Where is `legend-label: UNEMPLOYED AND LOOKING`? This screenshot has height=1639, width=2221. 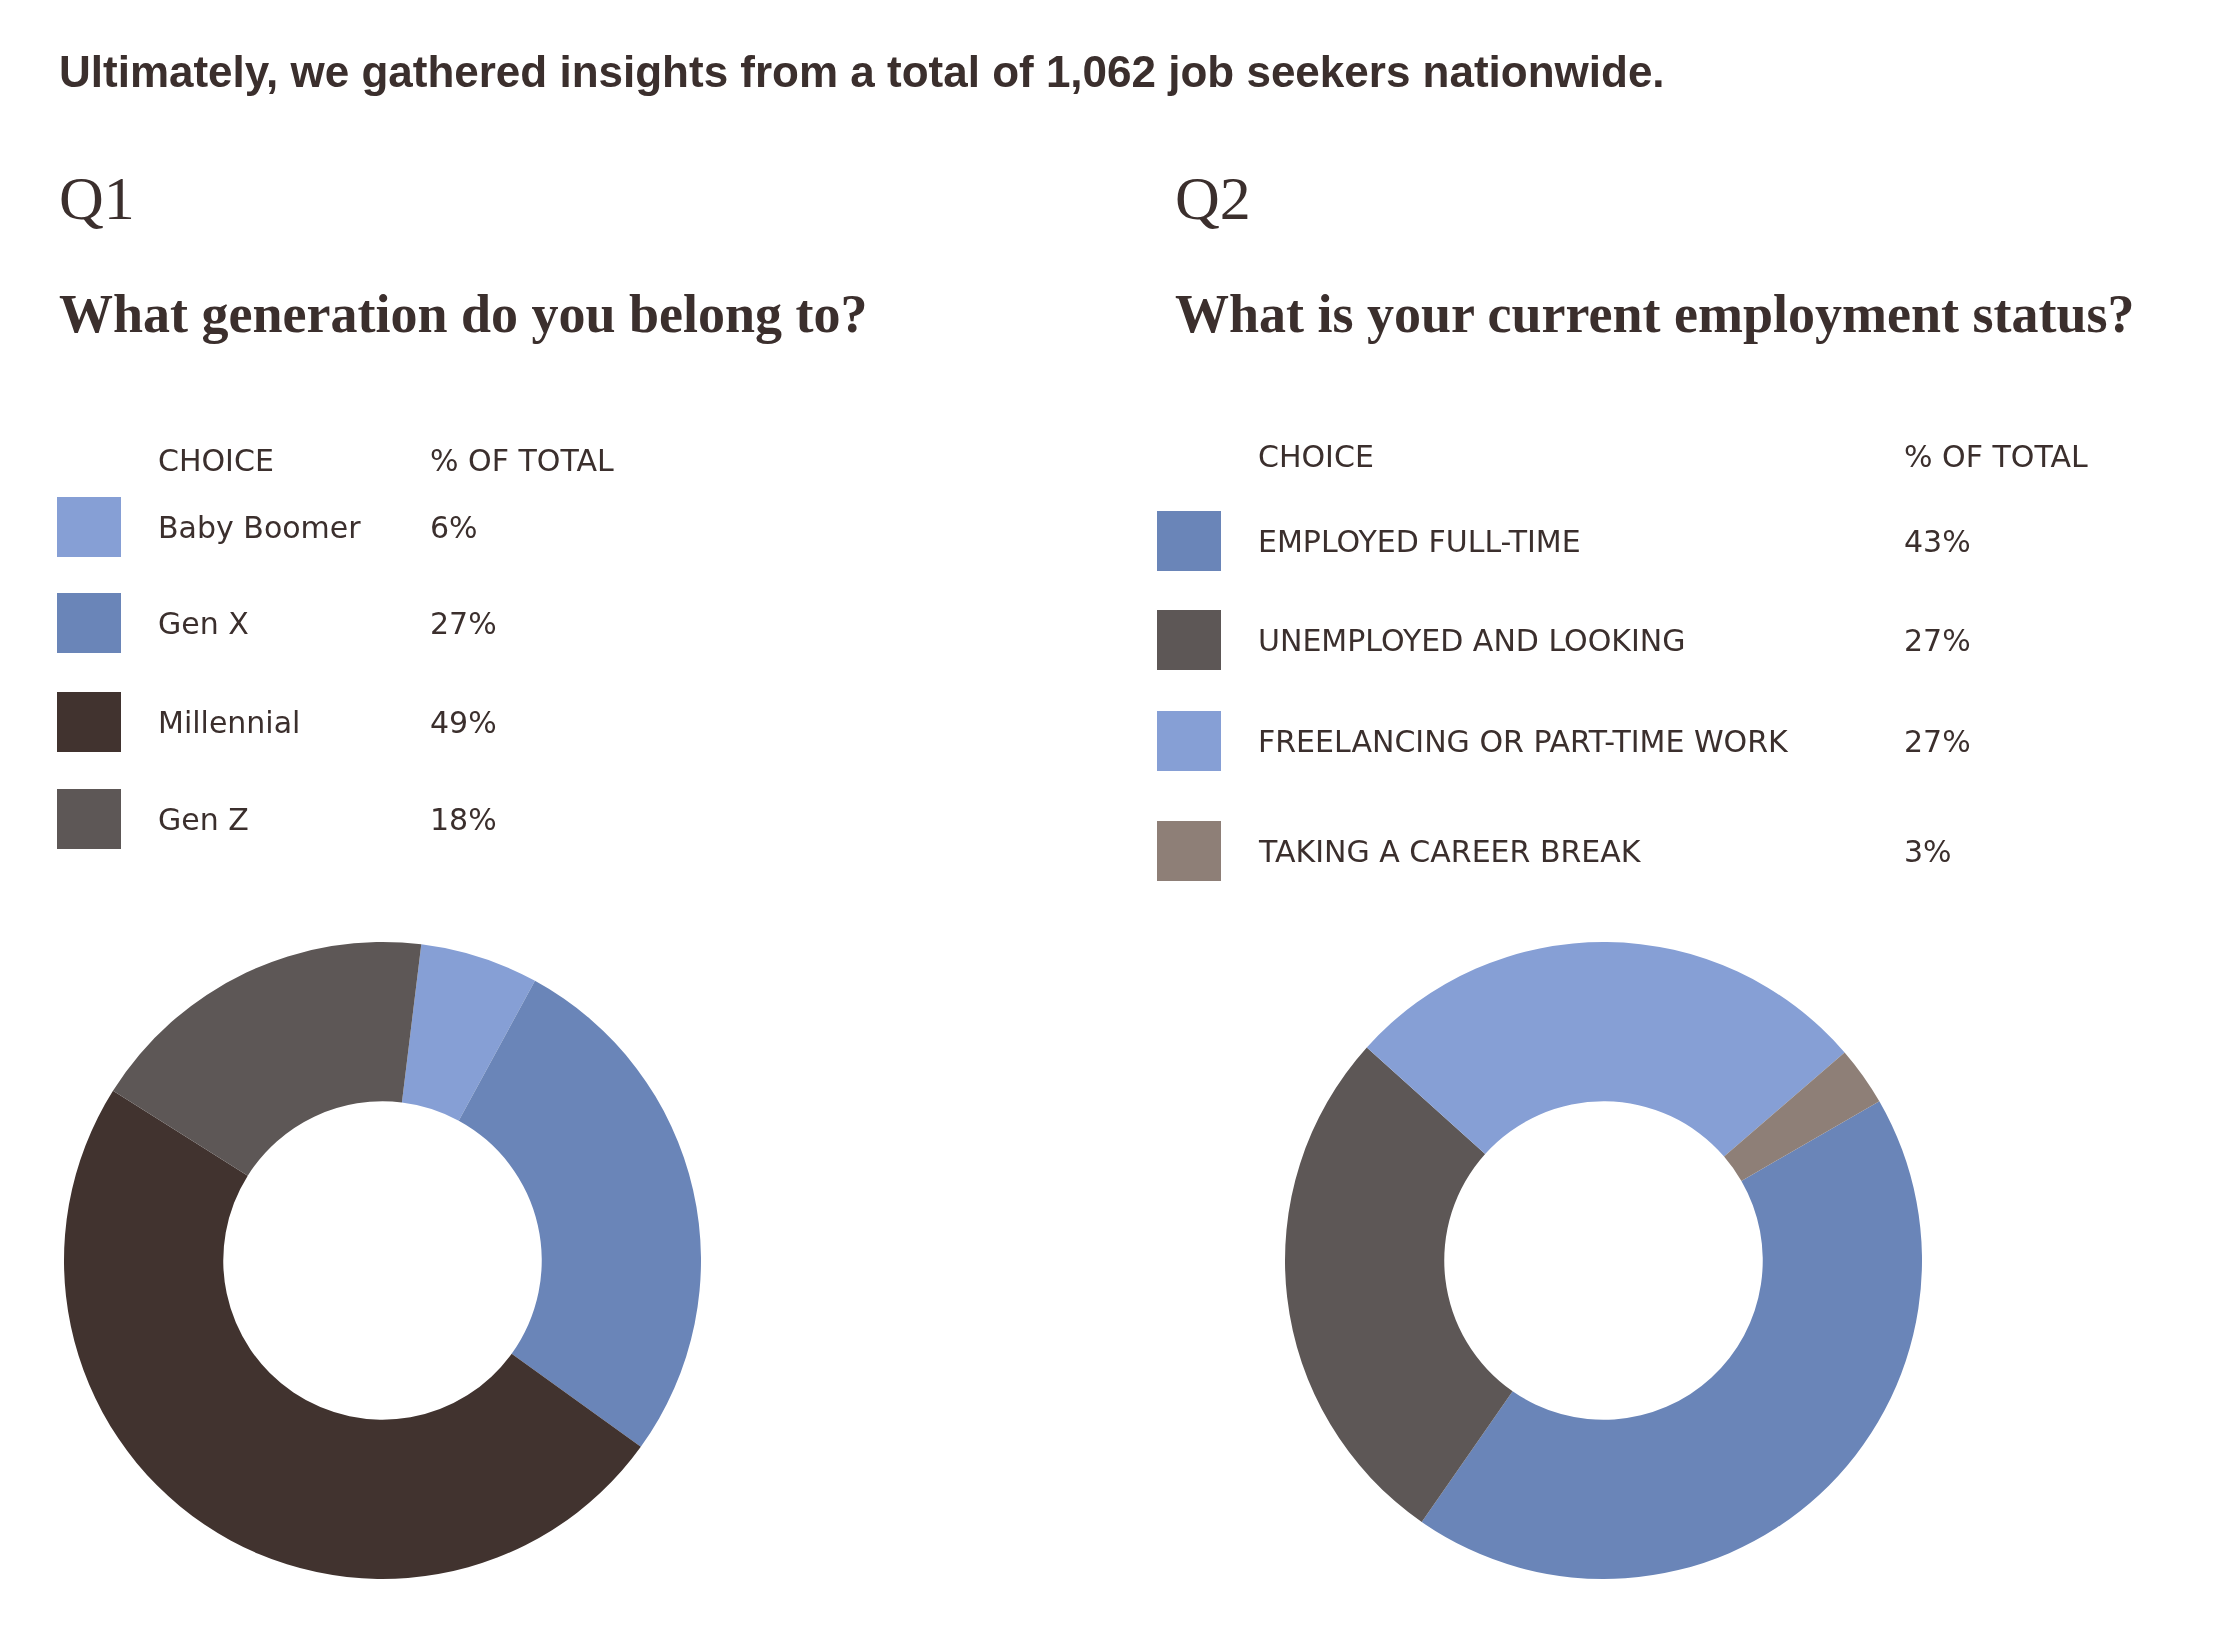
legend-label: UNEMPLOYED AND LOOKING is located at coordinates (1472, 640).